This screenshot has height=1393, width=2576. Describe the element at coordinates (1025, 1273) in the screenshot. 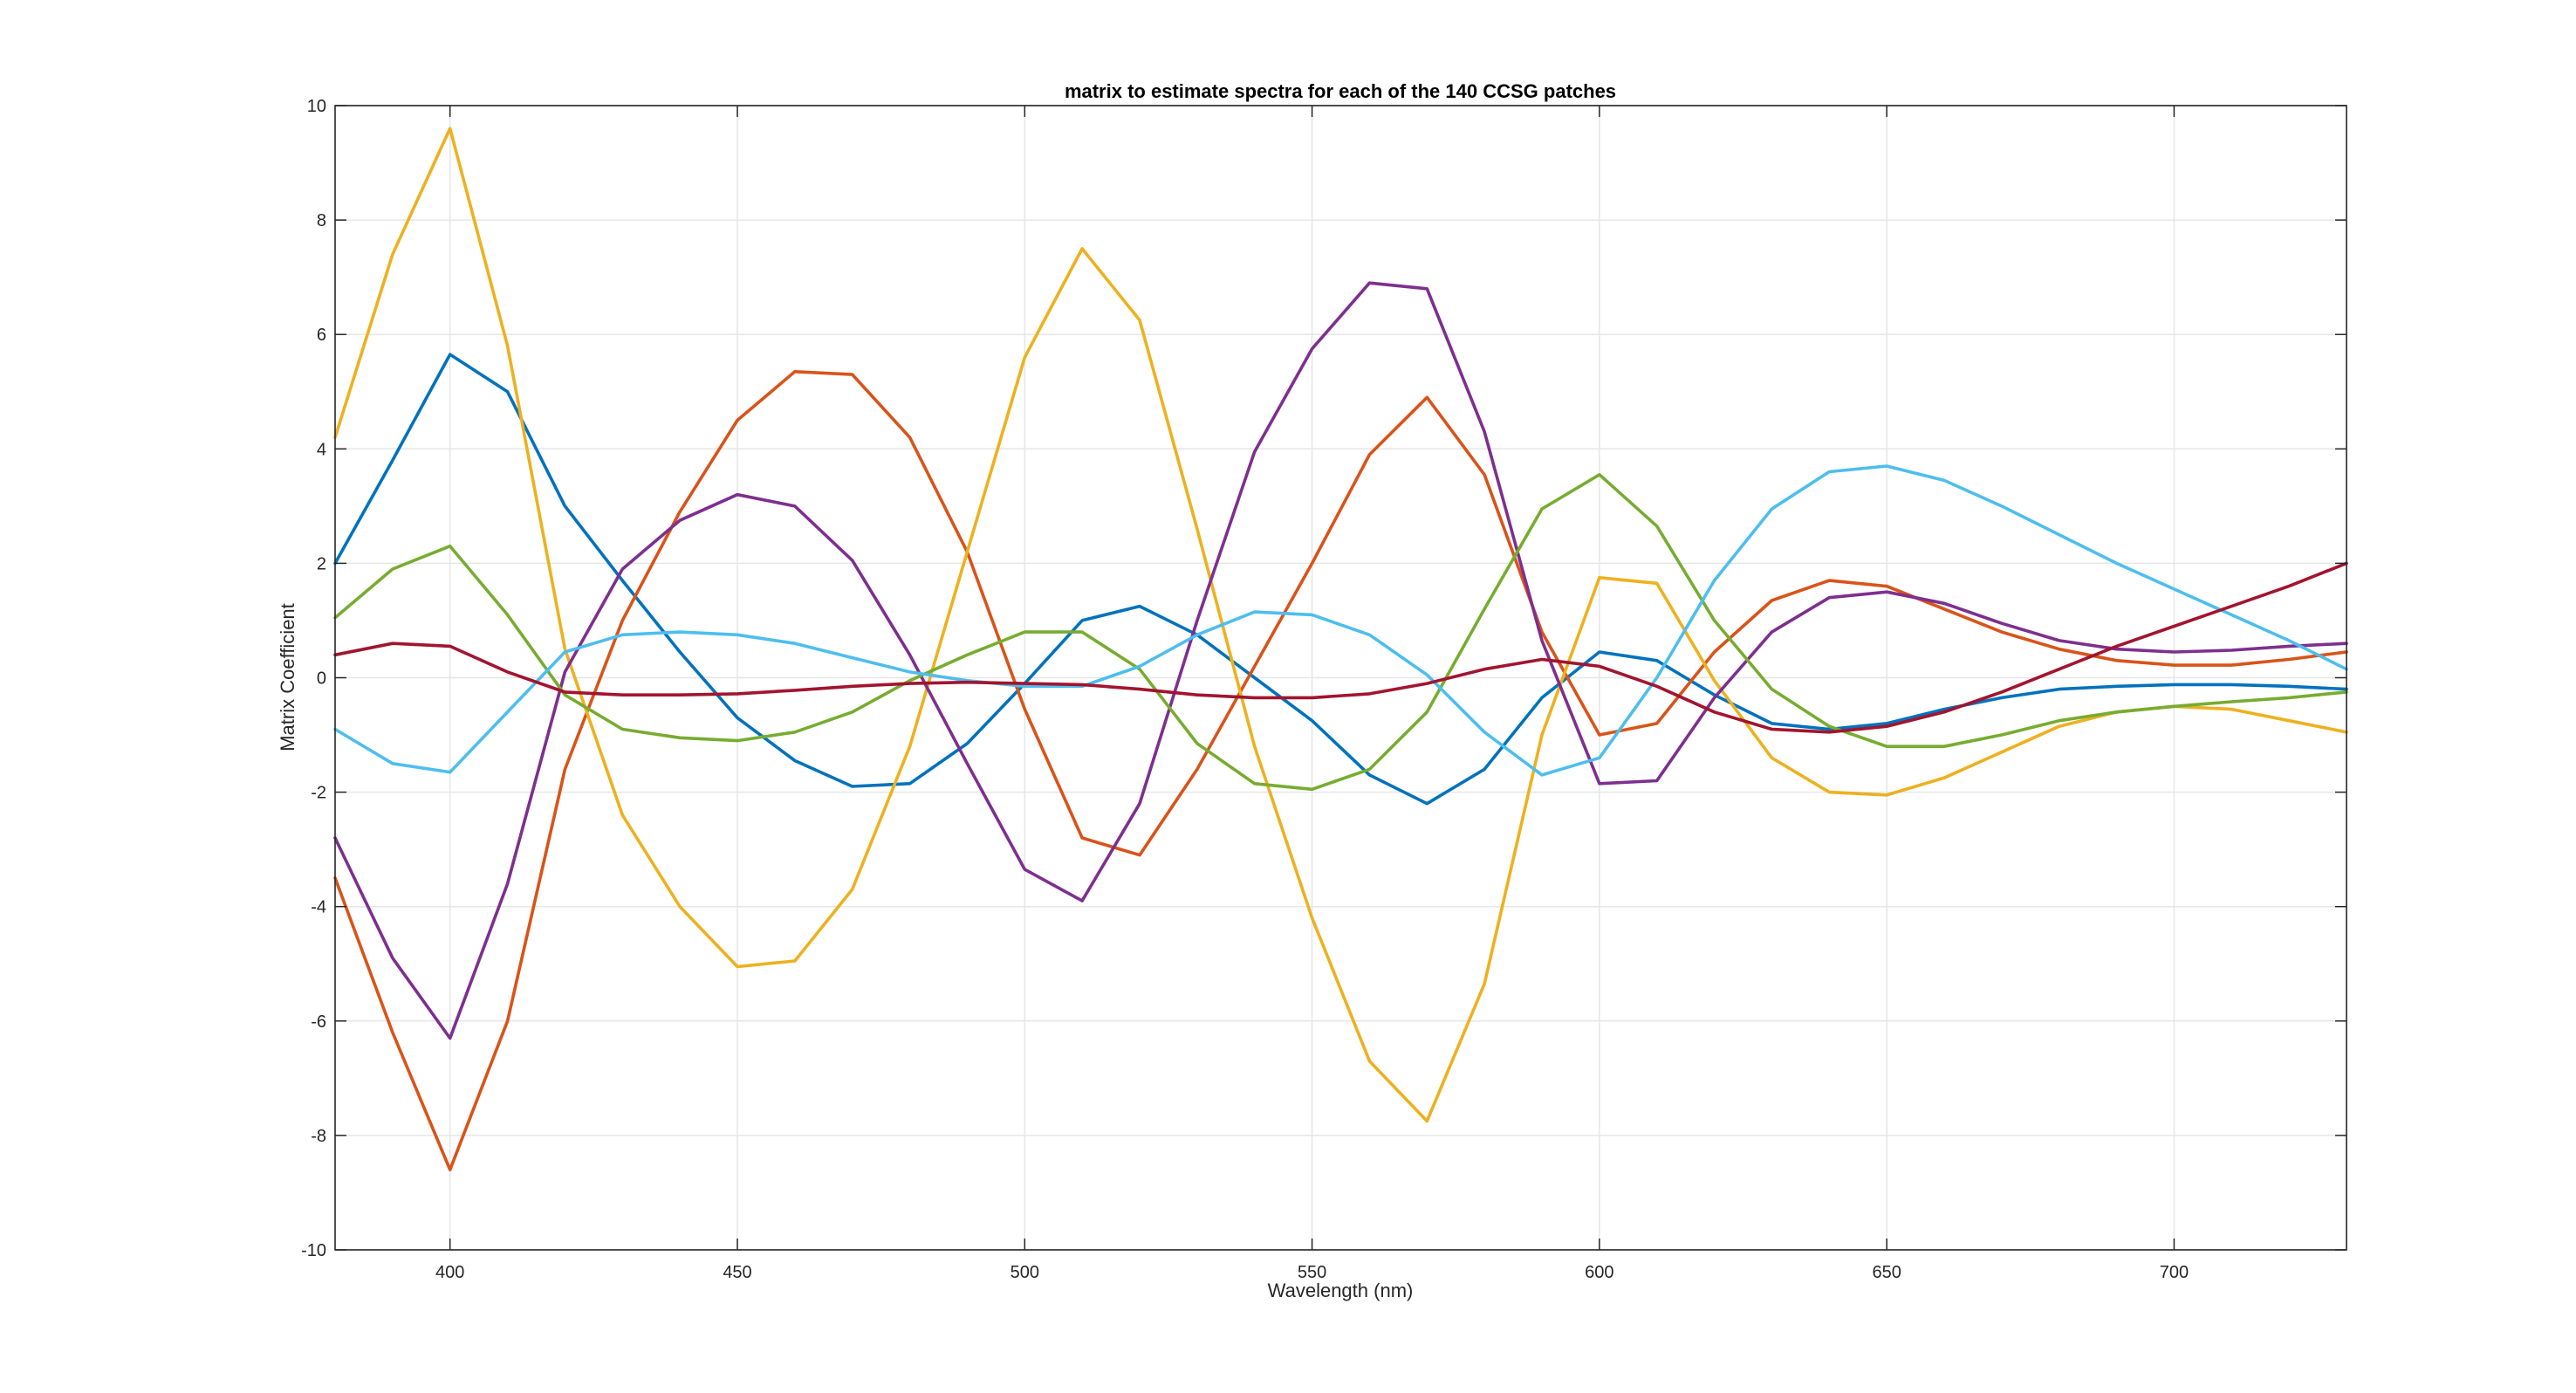

I see `x-tick-label: 500` at that location.